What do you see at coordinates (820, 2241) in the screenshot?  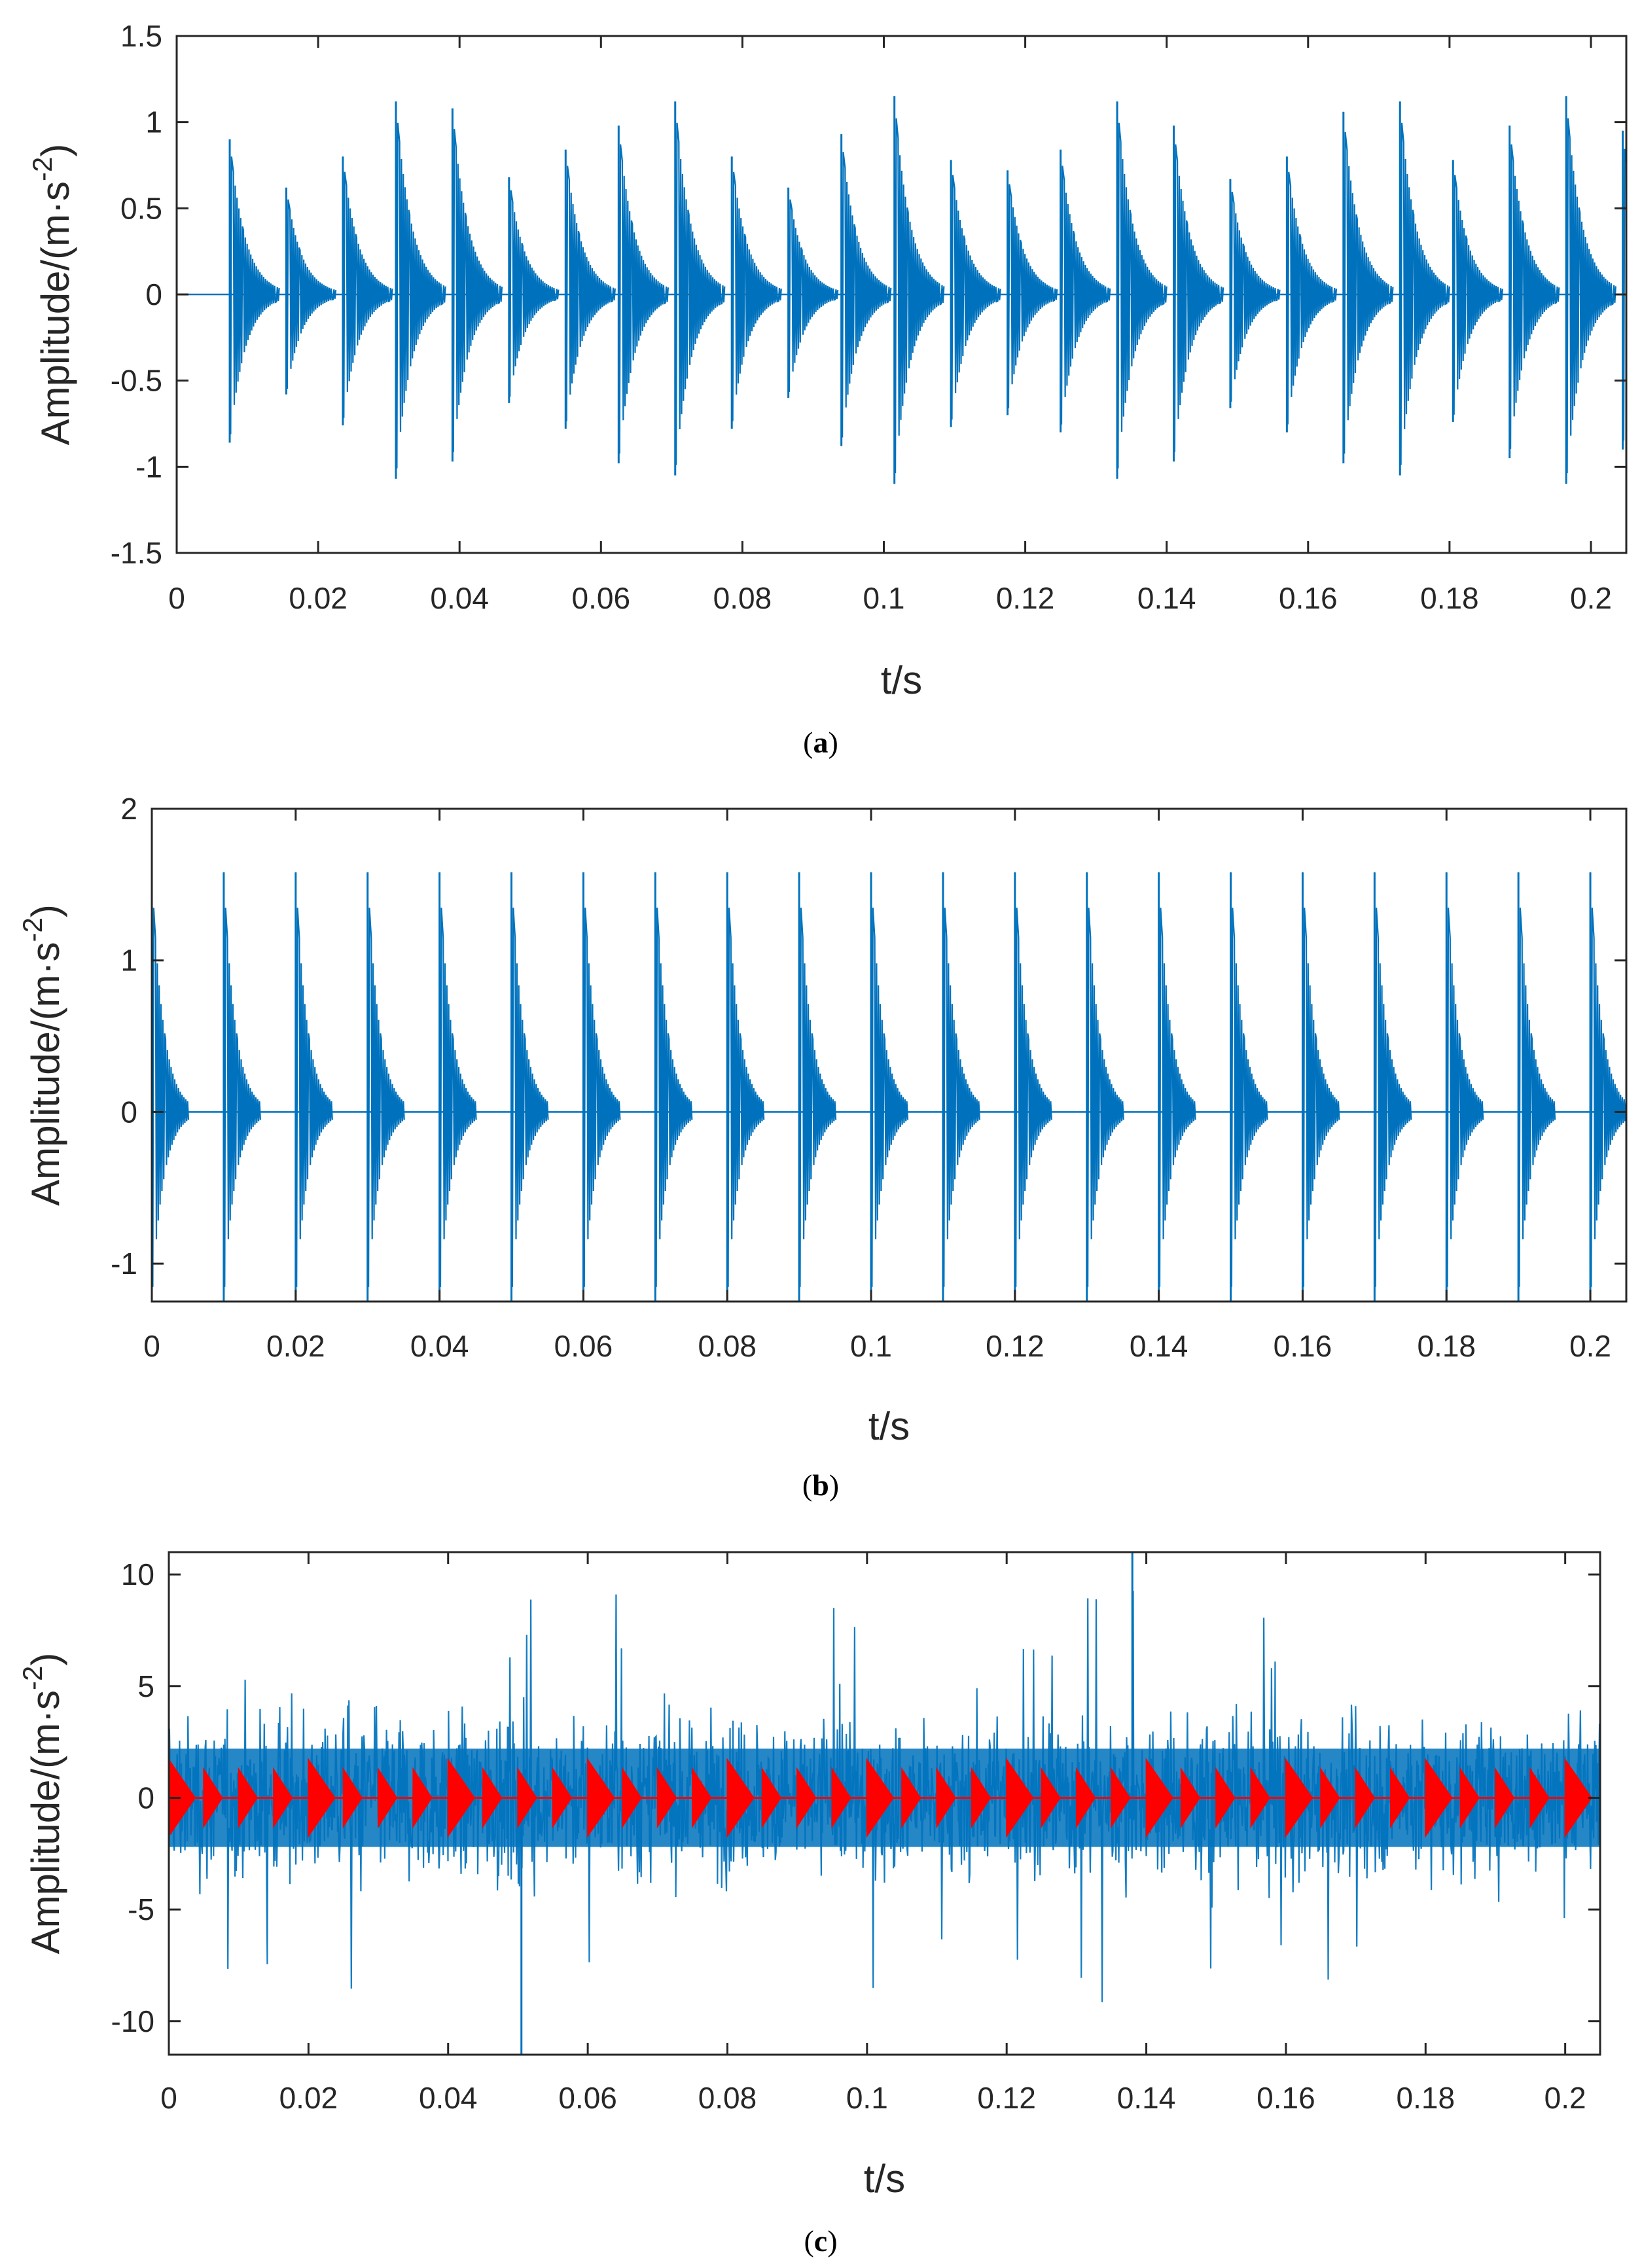 I see `caption-letter: c` at bounding box center [820, 2241].